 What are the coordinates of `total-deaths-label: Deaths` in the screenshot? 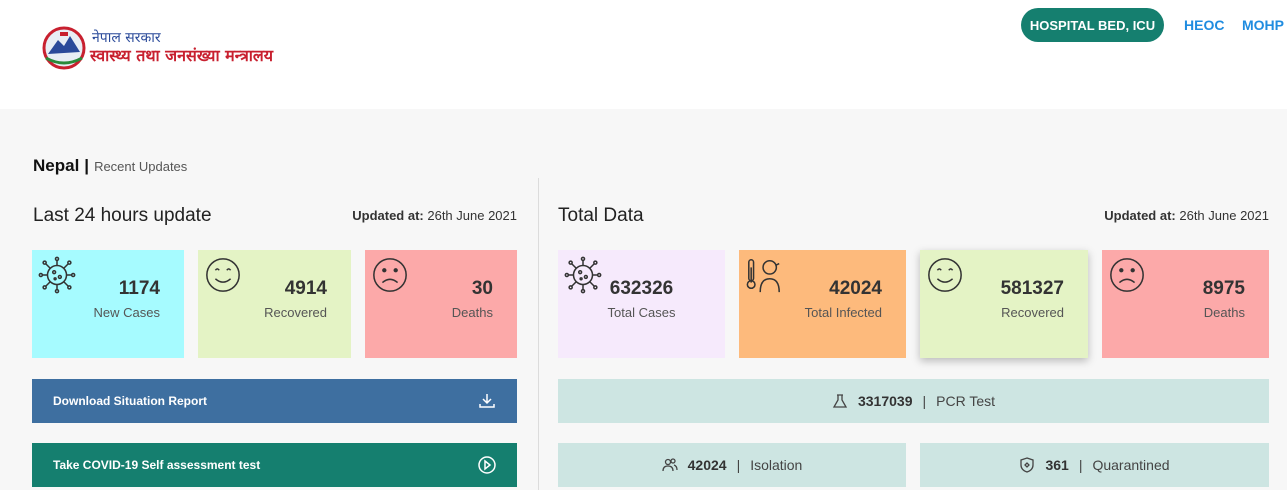 It's located at (1224, 312).